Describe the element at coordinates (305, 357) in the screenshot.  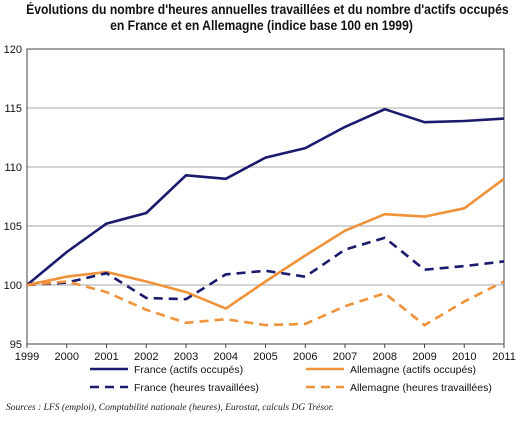
I see `x-tick-label-2006: 2006` at that location.